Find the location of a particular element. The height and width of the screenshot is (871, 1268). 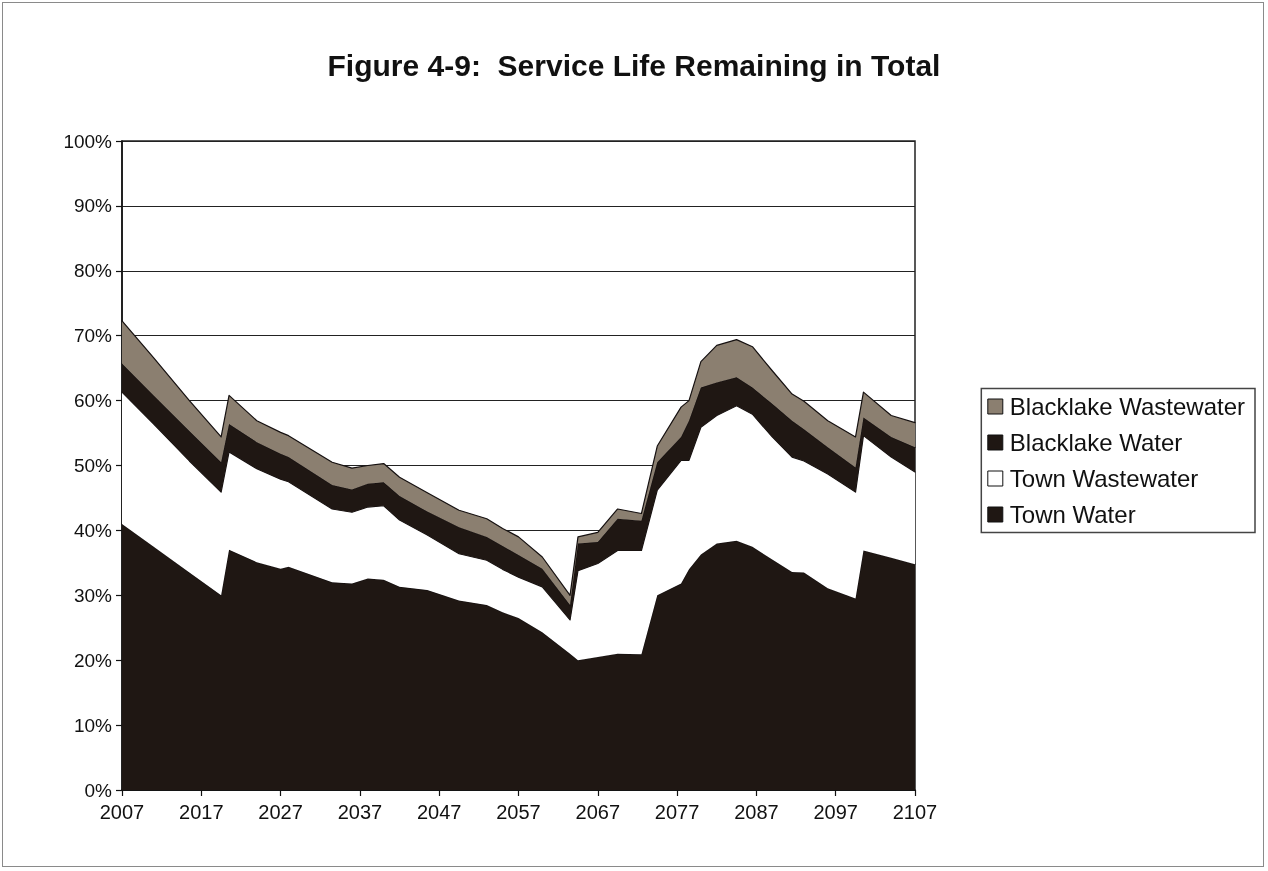

y-tick-label: 70% is located at coordinates (93, 336).